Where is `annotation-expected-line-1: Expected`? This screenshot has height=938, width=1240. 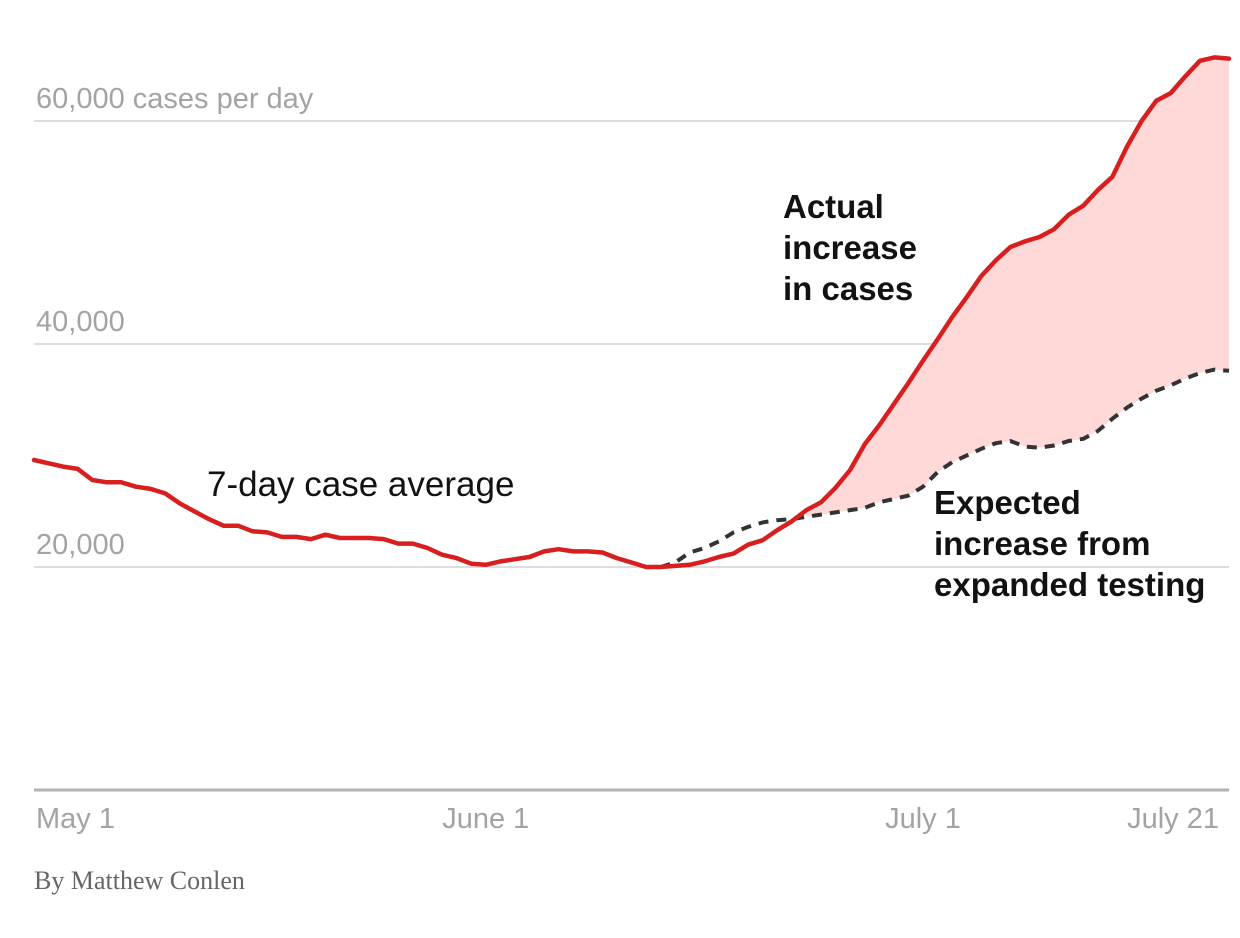 annotation-expected-line-1: Expected is located at coordinates (1007, 502).